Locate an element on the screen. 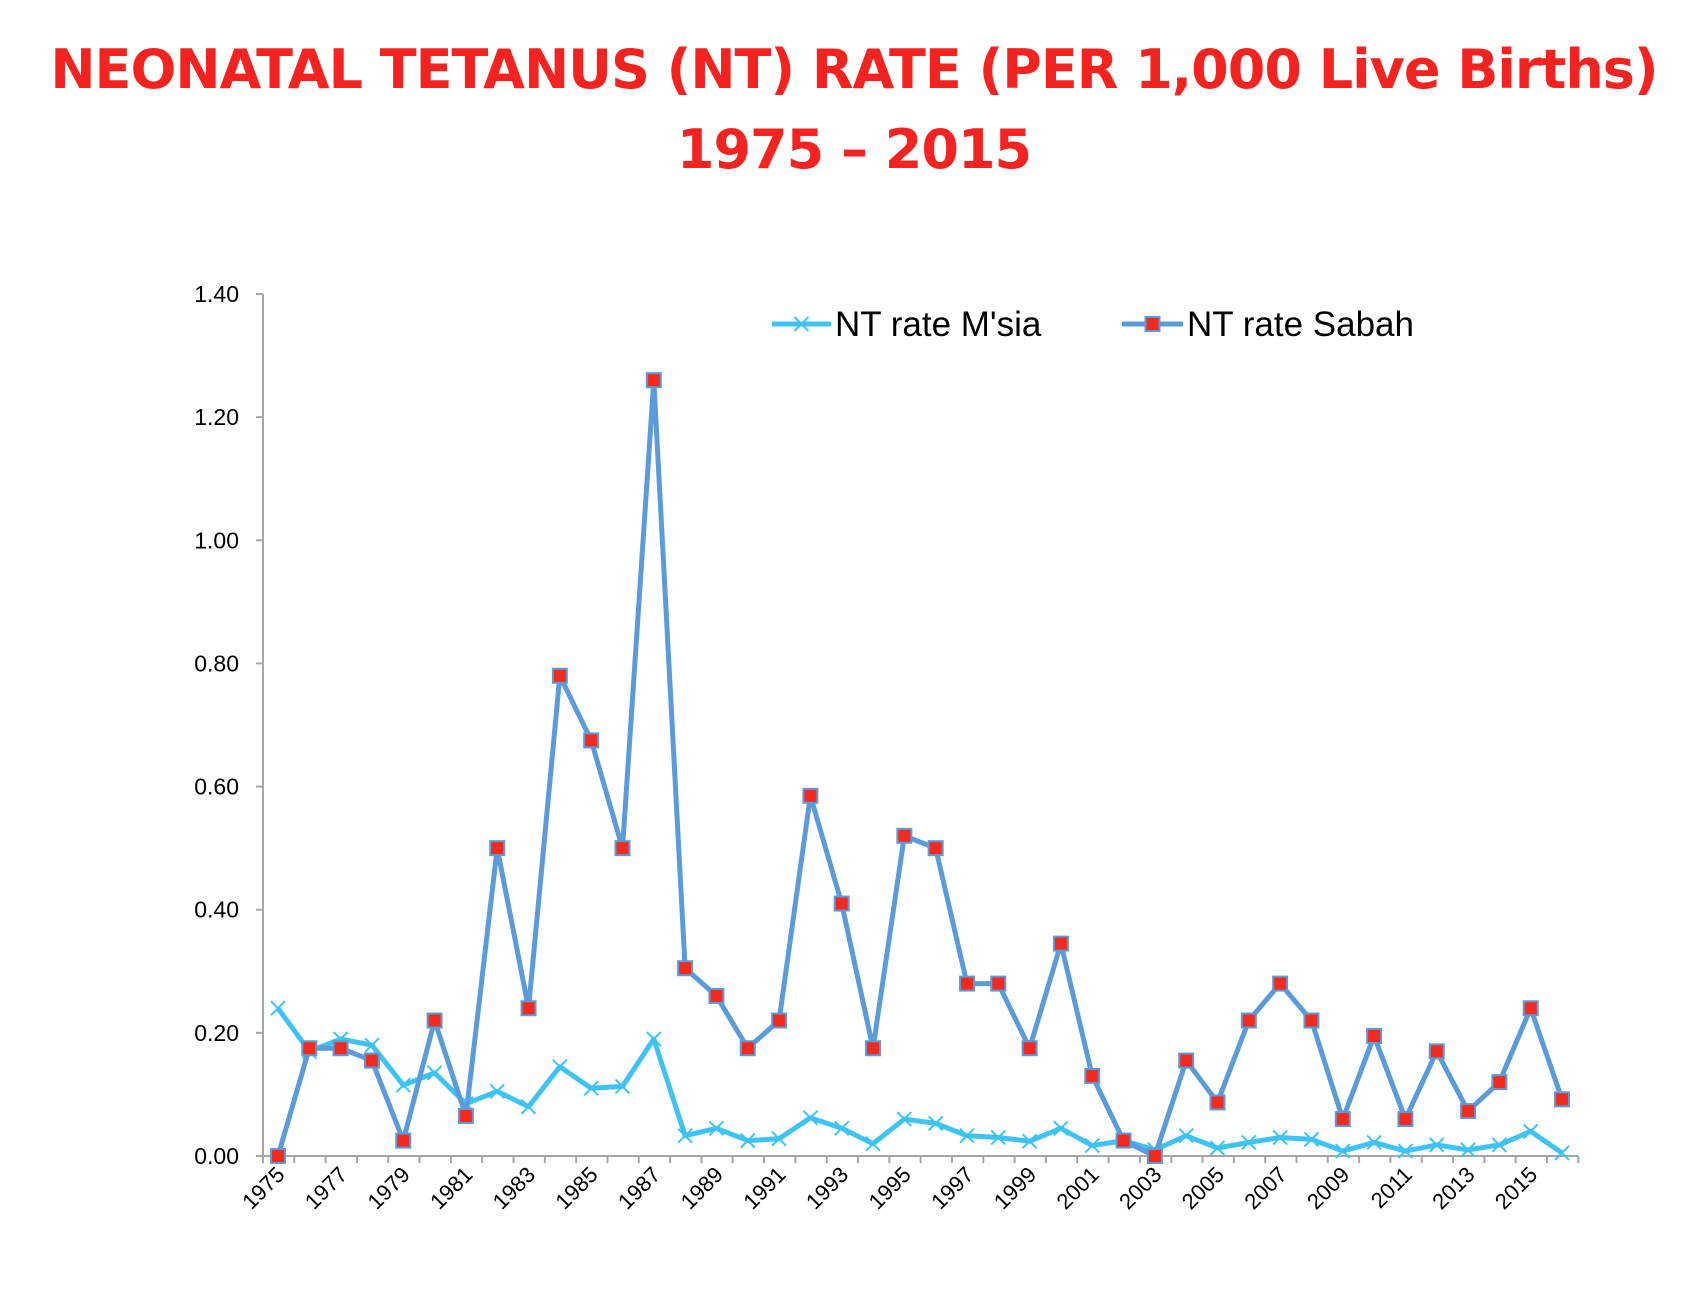  x-tick-label: 2009 is located at coordinates (1328, 1188).